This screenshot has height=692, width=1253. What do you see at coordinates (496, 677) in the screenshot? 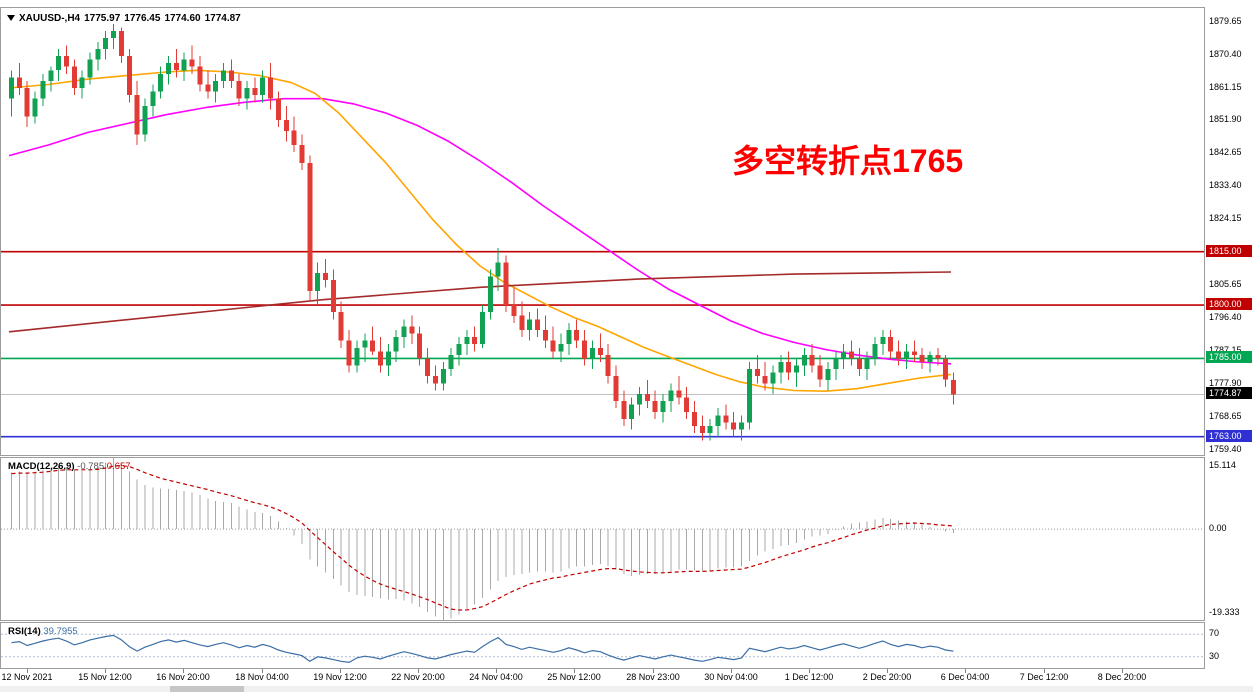
I see `time-axis-label: 24 Nov 04:00` at bounding box center [496, 677].